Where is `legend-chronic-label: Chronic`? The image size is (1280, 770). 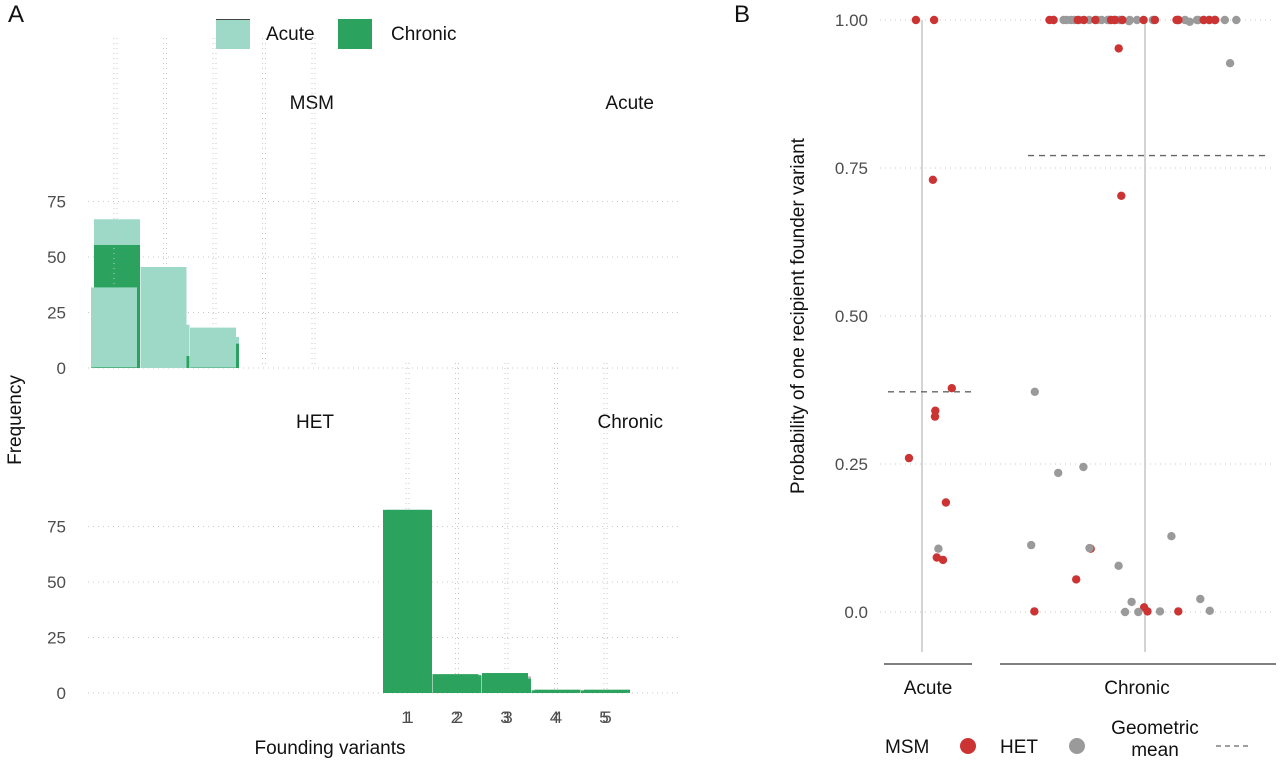
legend-chronic-label: Chronic is located at coordinates (423, 34).